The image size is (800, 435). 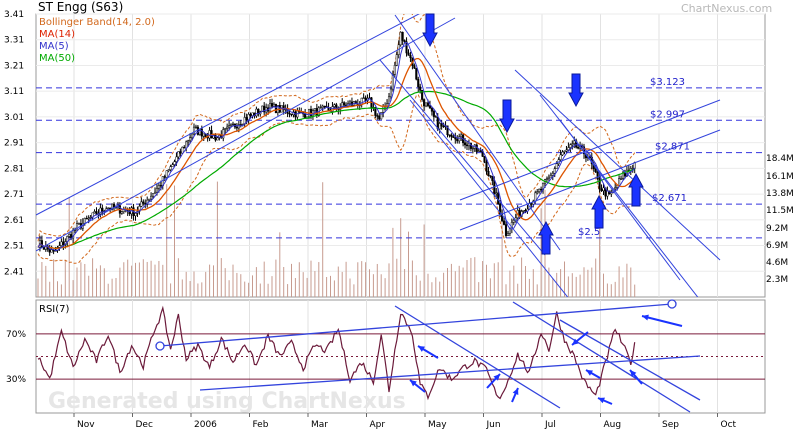 I want to click on x-tick-label: Sep, so click(x=670, y=425).